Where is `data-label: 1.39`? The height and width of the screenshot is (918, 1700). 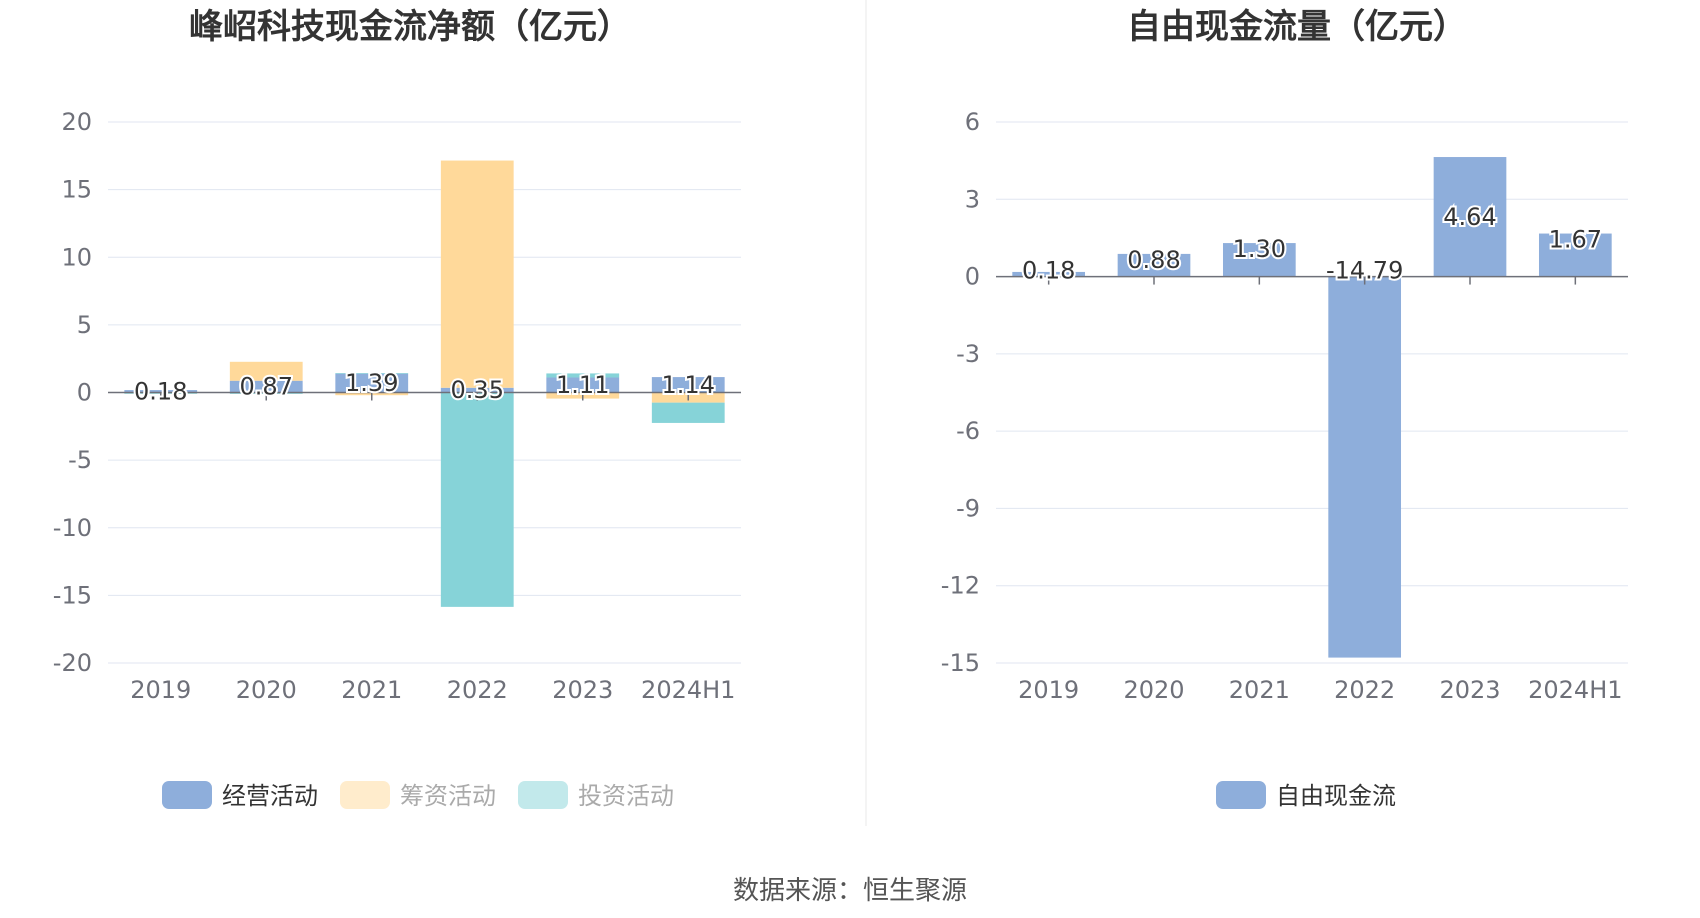 data-label: 1.39 is located at coordinates (371, 383).